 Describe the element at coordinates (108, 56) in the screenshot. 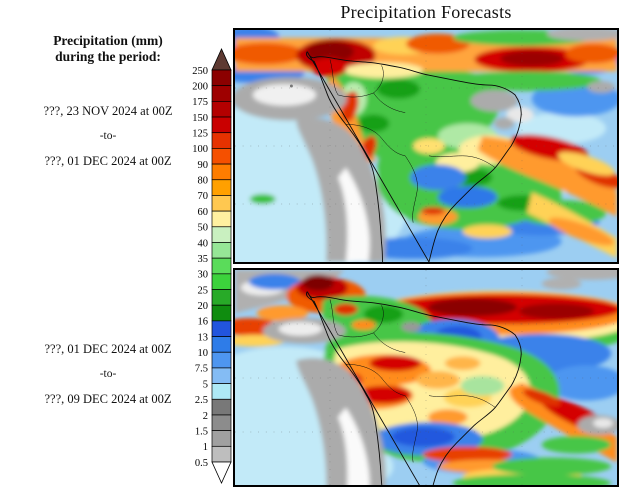

I see `legend-heading-line2: during the period:` at that location.